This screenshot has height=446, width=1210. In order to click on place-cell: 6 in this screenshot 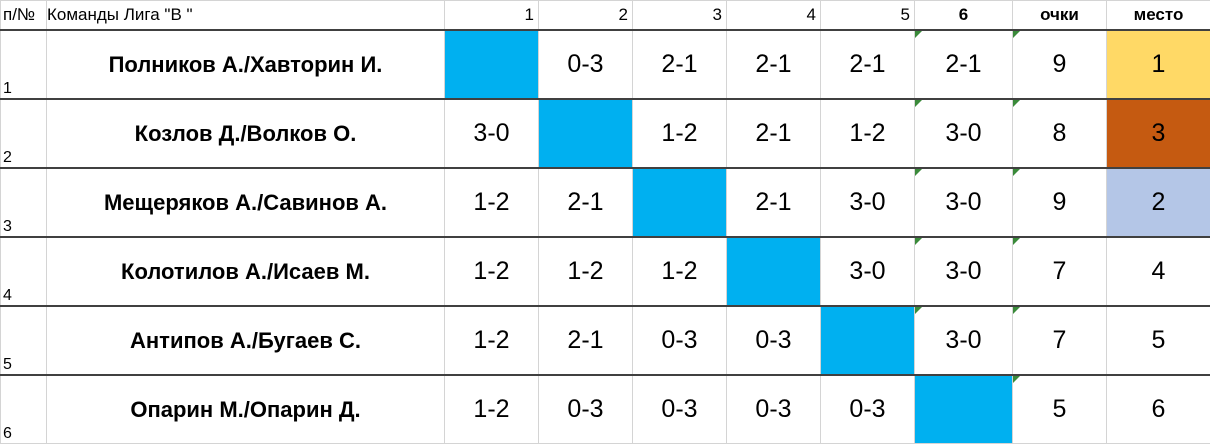, I will do `click(1158, 409)`.